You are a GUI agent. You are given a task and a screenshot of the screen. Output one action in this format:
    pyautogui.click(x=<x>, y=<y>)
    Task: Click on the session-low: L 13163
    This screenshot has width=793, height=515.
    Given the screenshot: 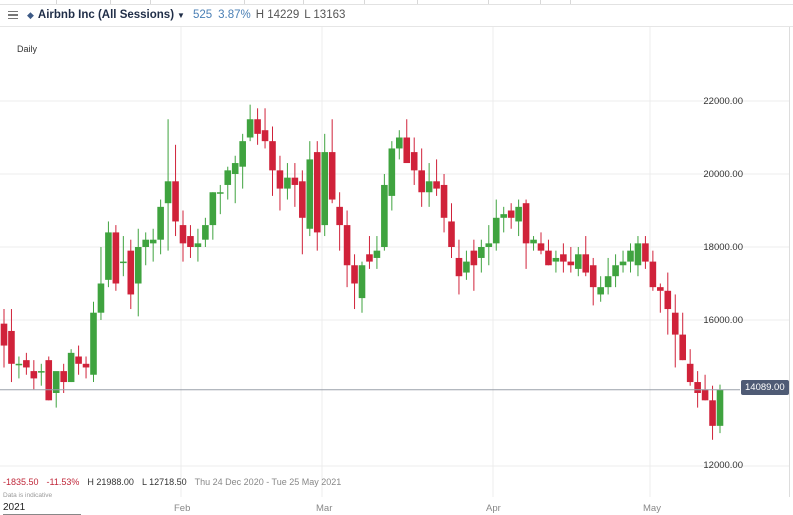 What is the action you would take?
    pyautogui.click(x=325, y=15)
    